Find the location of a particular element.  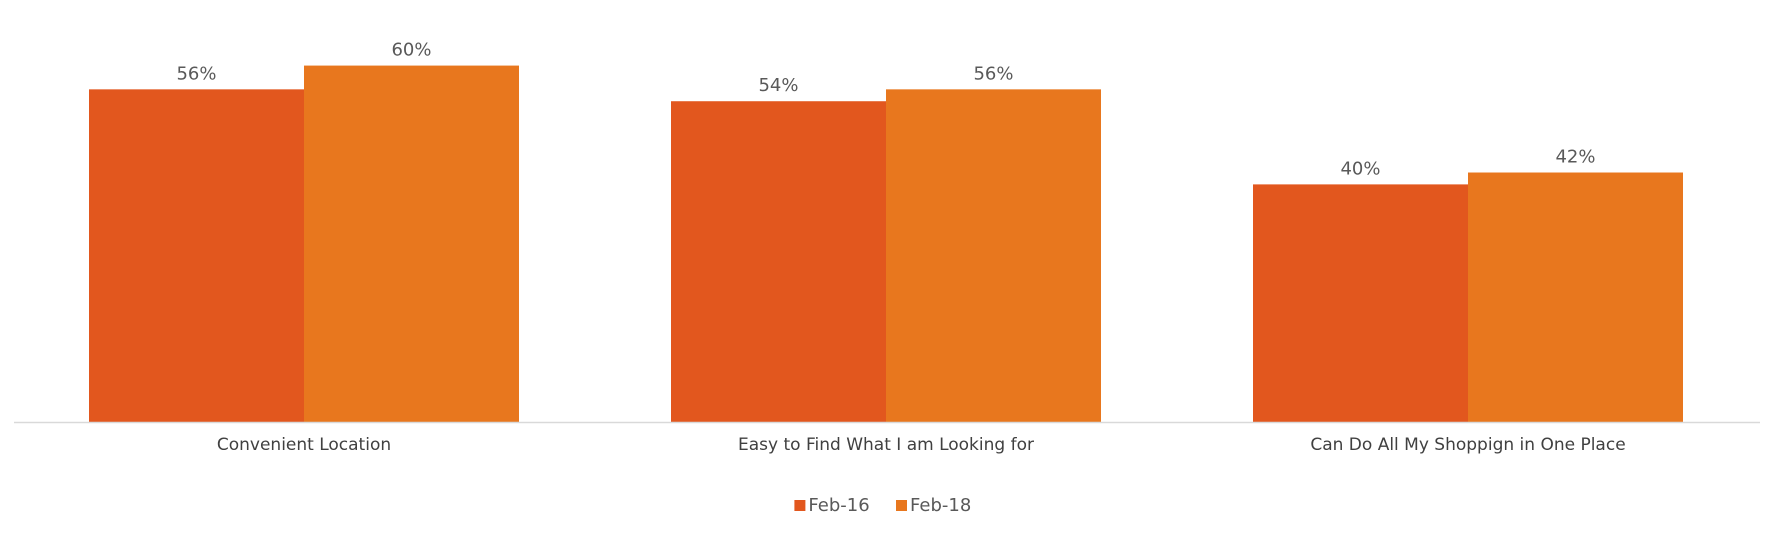

category-label-3: Can Do All My Shoppign in One Place is located at coordinates (1467, 445).